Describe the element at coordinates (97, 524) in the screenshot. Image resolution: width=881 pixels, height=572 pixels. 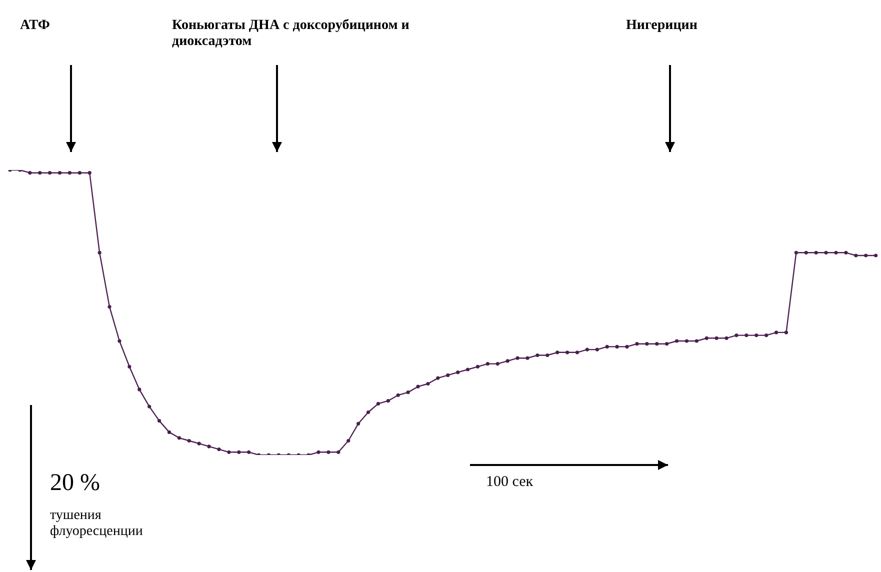
I see `text: тушения флуоресценции` at that location.